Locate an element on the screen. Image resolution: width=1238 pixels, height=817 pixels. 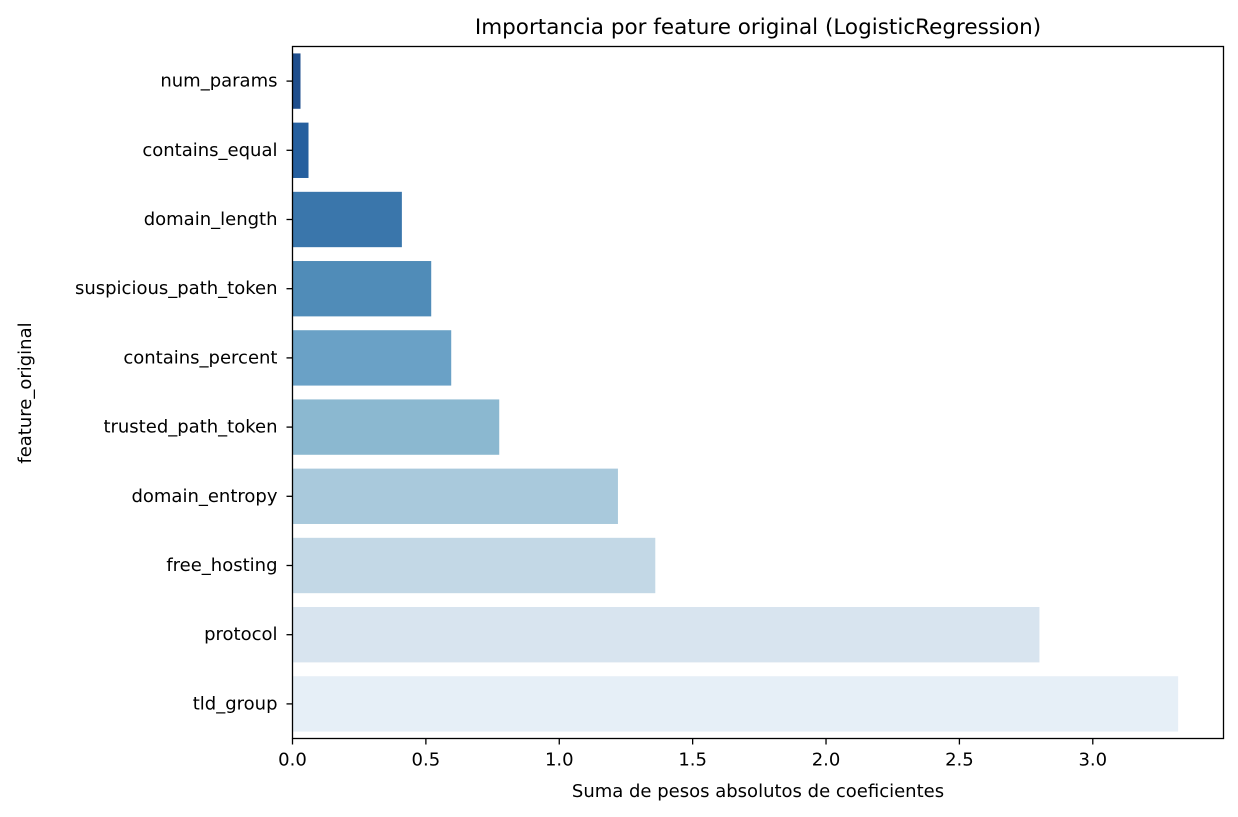
y-tick-label: domain_entropy is located at coordinates (204, 496).